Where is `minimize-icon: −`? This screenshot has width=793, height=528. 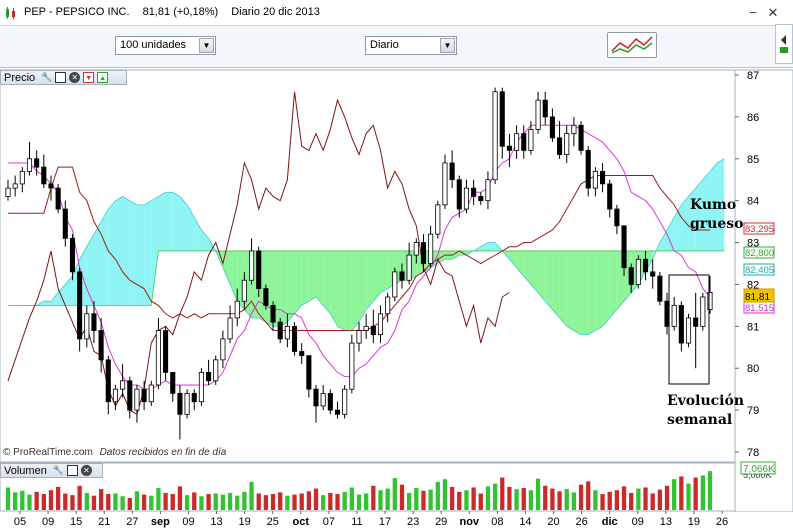 minimize-icon: − is located at coordinates (753, 12).